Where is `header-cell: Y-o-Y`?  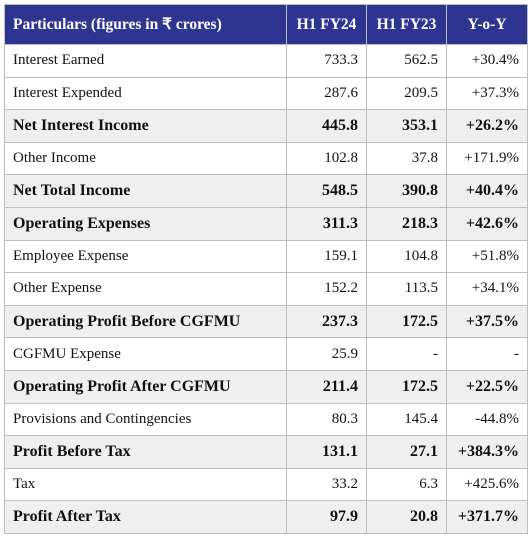 header-cell: Y-o-Y is located at coordinates (487, 24).